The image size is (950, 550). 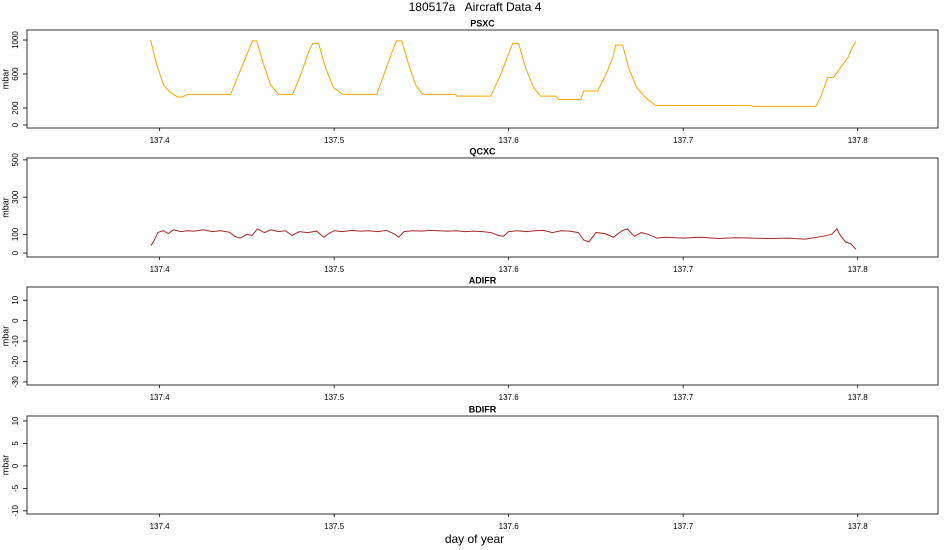 I want to click on panel-title: PSXC, so click(x=482, y=23).